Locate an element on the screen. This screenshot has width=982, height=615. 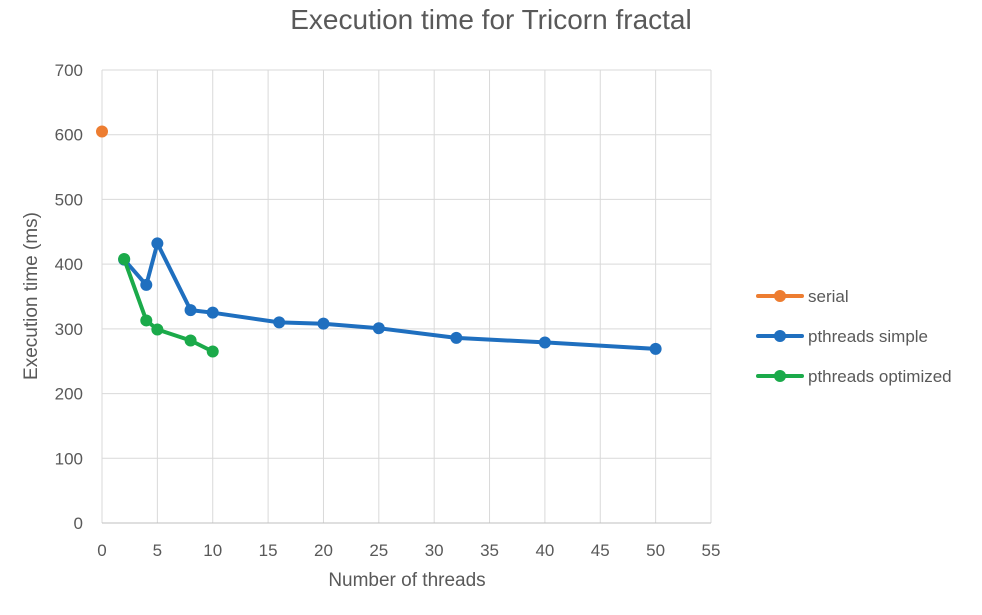
chart-title: Execution time for Tricorn fractal is located at coordinates (491, 19).